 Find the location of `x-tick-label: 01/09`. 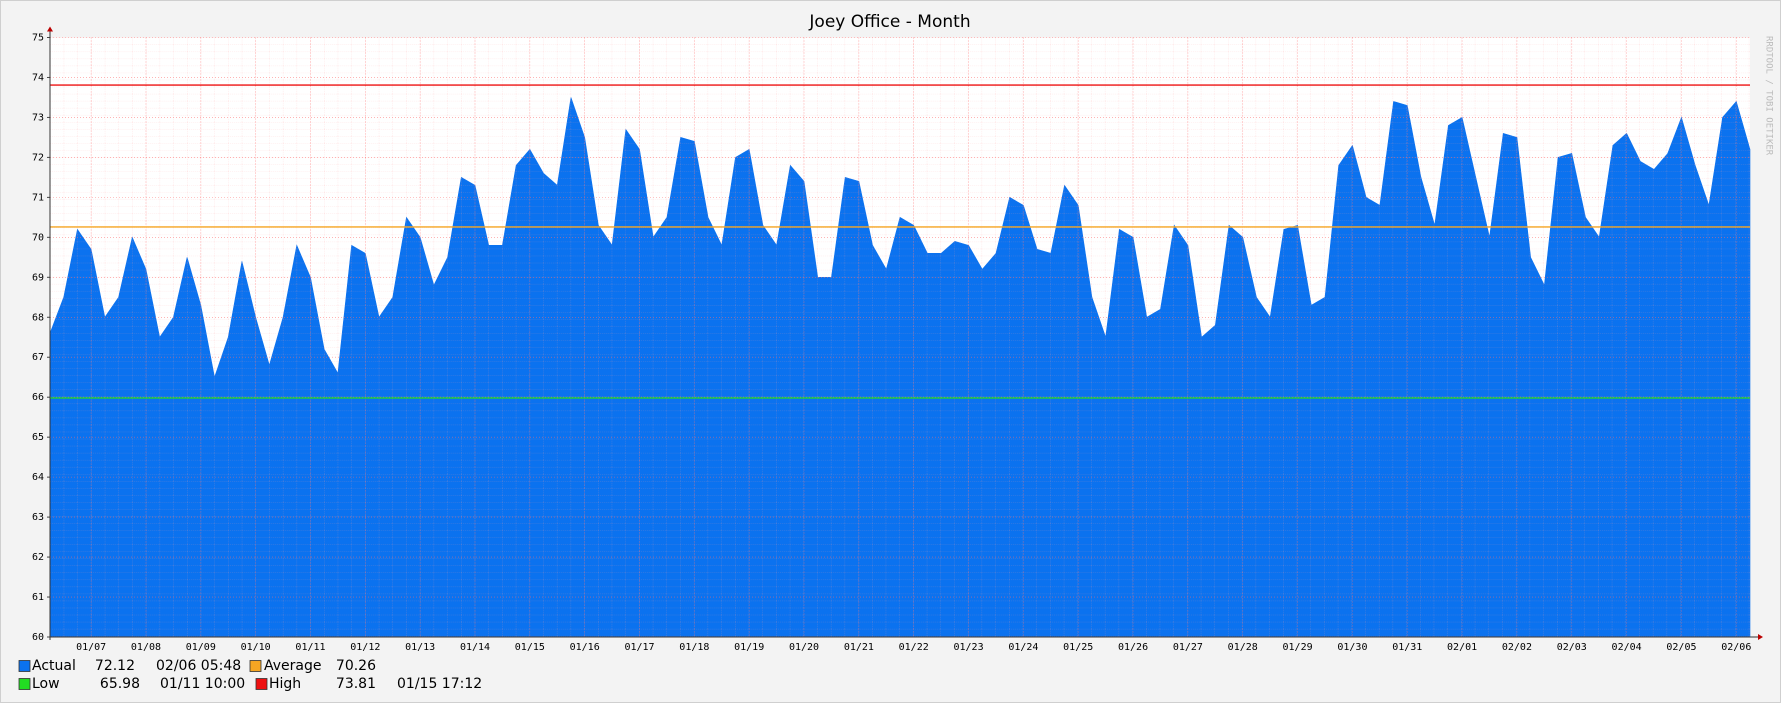

x-tick-label: 01/09 is located at coordinates (201, 647).